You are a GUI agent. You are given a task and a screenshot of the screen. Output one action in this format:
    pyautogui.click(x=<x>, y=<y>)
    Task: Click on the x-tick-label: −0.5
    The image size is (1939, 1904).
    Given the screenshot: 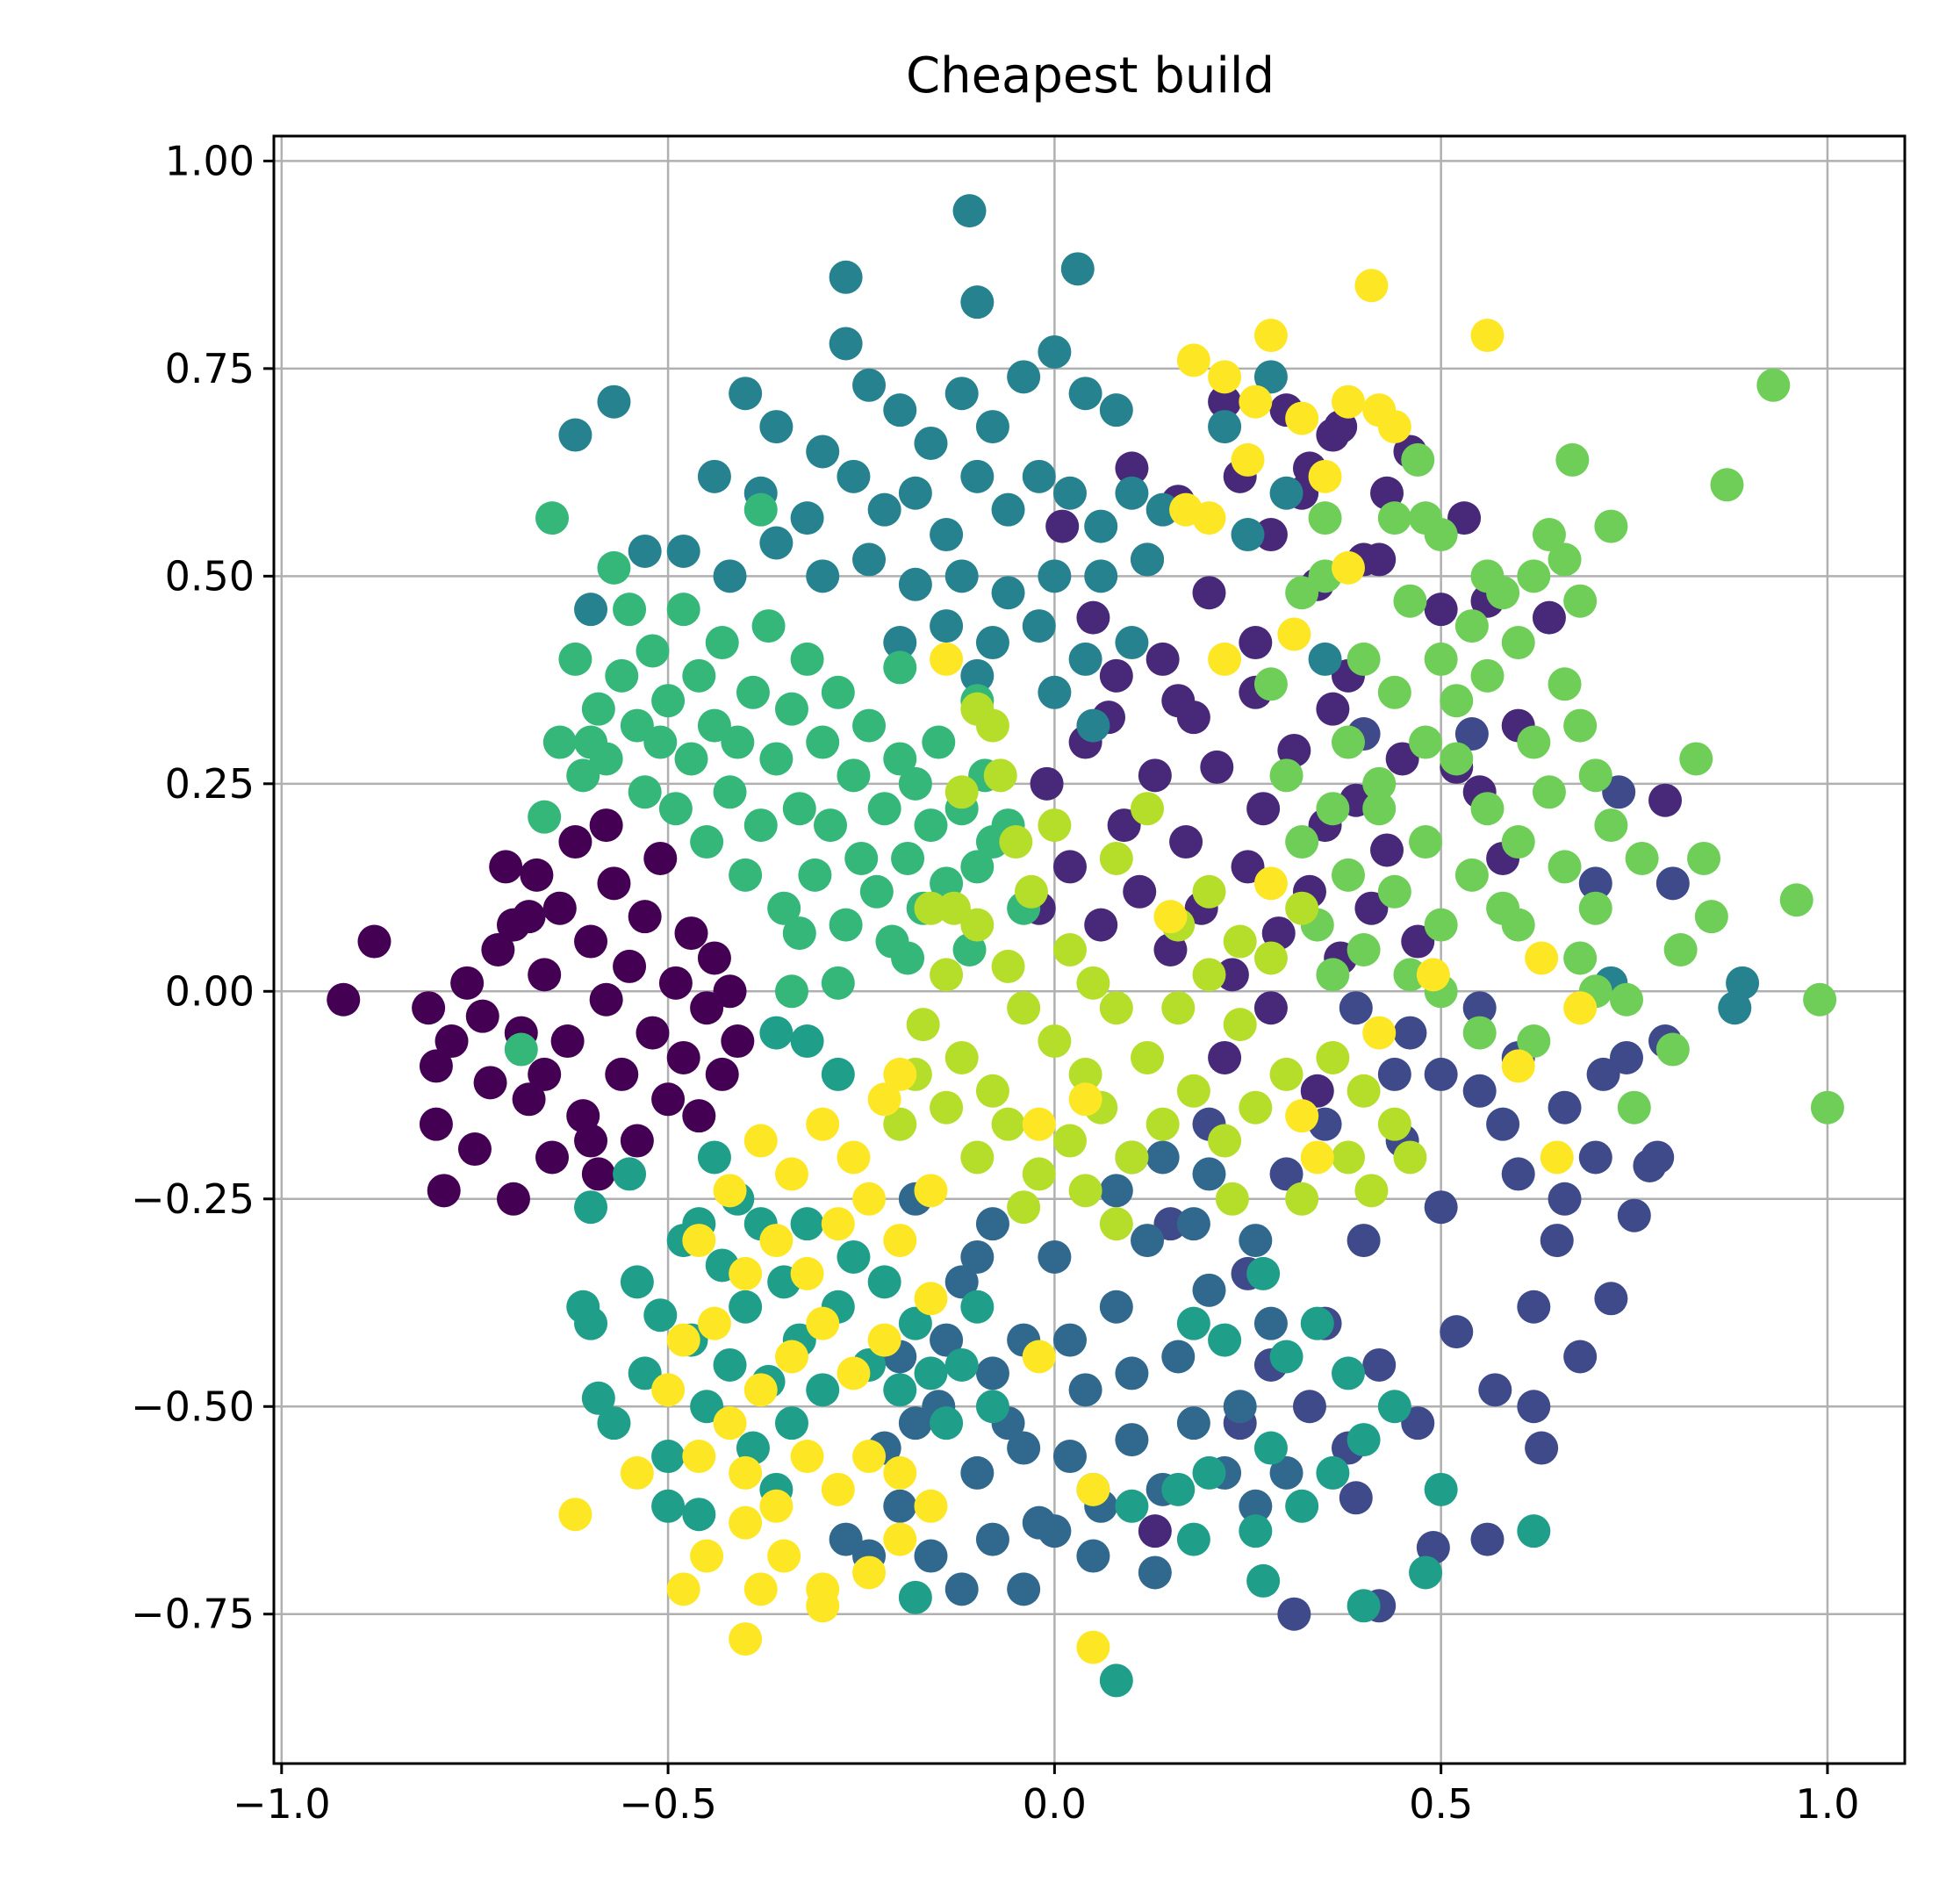 What is the action you would take?
    pyautogui.click(x=668, y=1804)
    